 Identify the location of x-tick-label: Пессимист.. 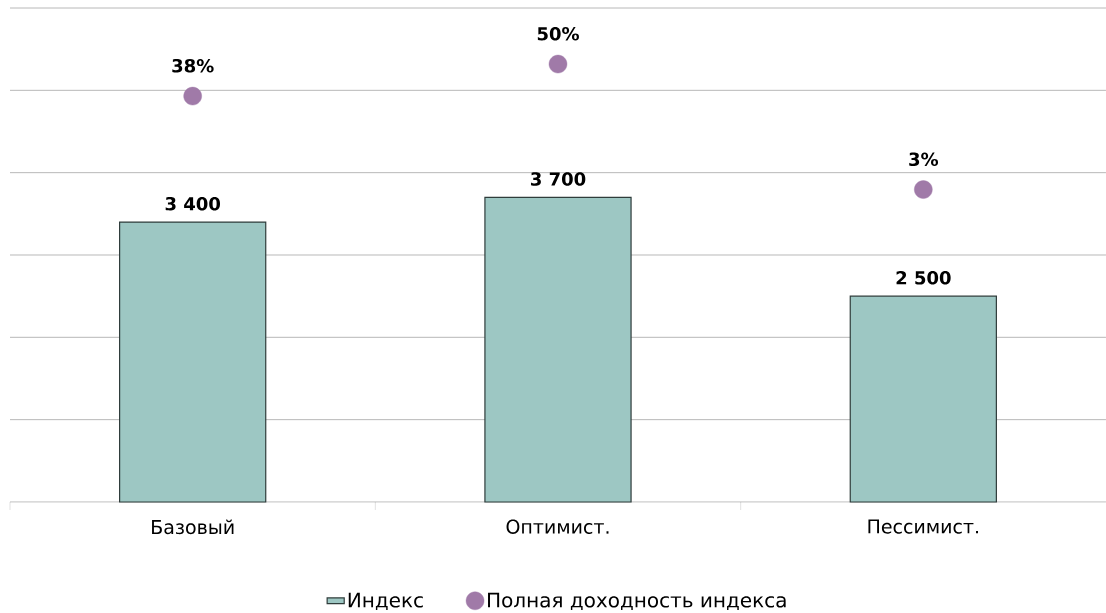
(923, 526).